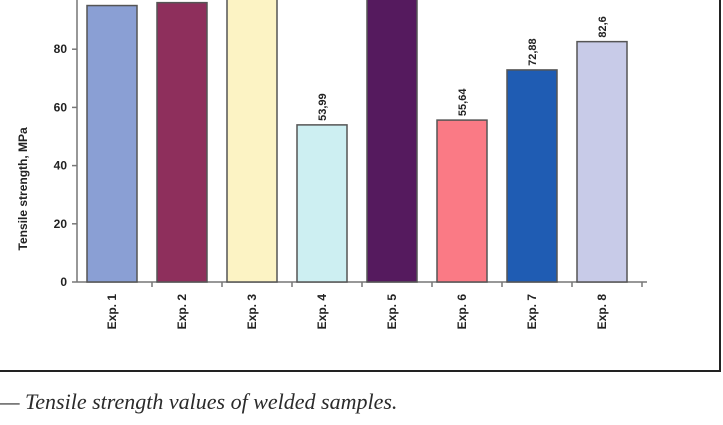 The image size is (723, 425). I want to click on data-label: 55,64, so click(463, 102).